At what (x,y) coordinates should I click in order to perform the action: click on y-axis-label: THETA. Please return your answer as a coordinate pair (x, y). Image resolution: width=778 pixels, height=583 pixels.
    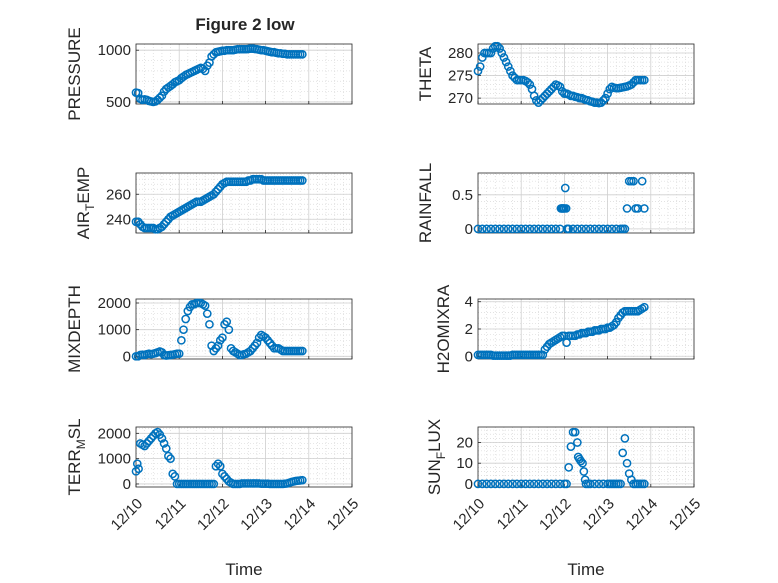
    Looking at the image, I should click on (425, 73).